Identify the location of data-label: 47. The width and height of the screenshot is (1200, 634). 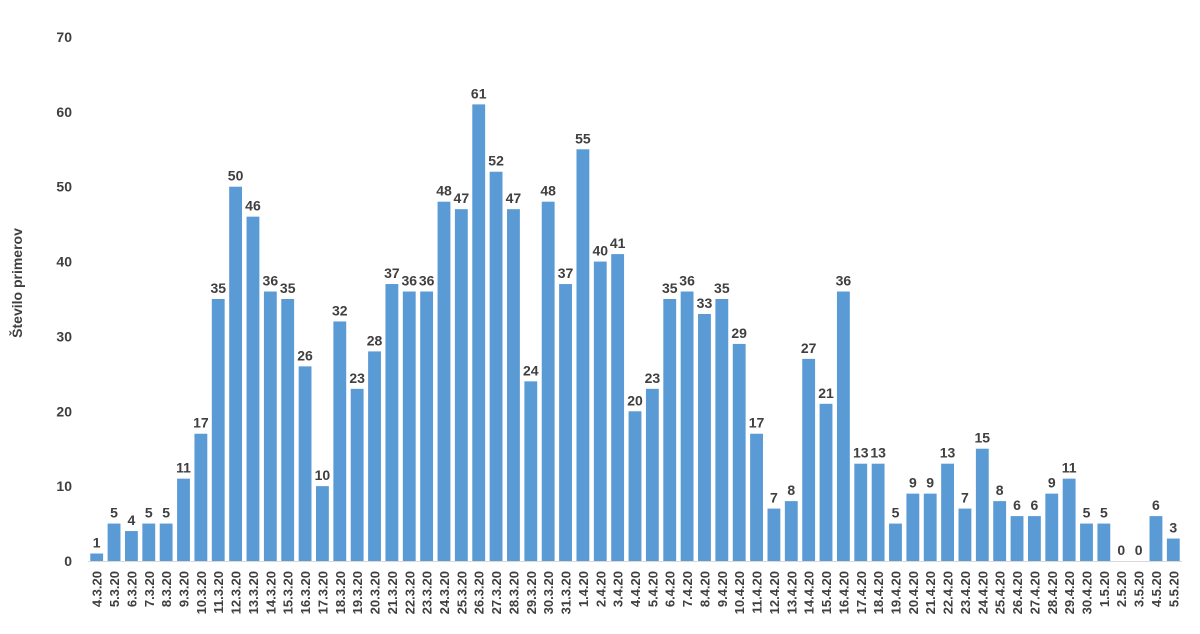
(514, 198).